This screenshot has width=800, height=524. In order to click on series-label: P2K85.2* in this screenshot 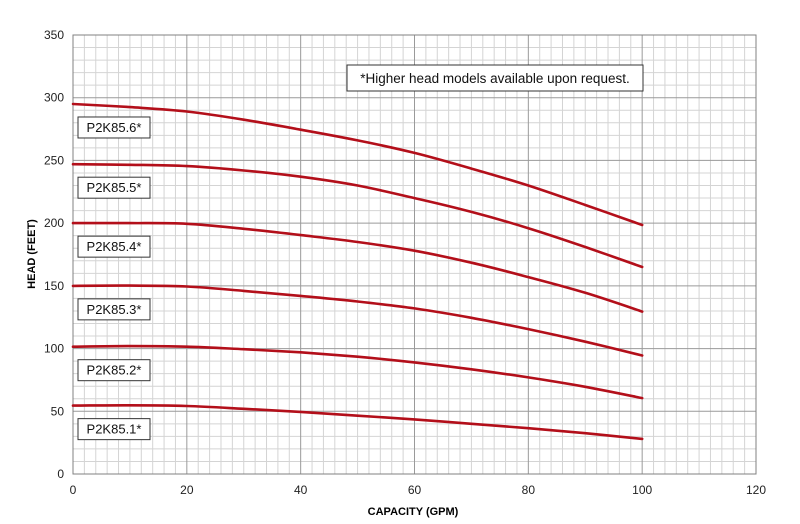, I will do `click(114, 370)`.